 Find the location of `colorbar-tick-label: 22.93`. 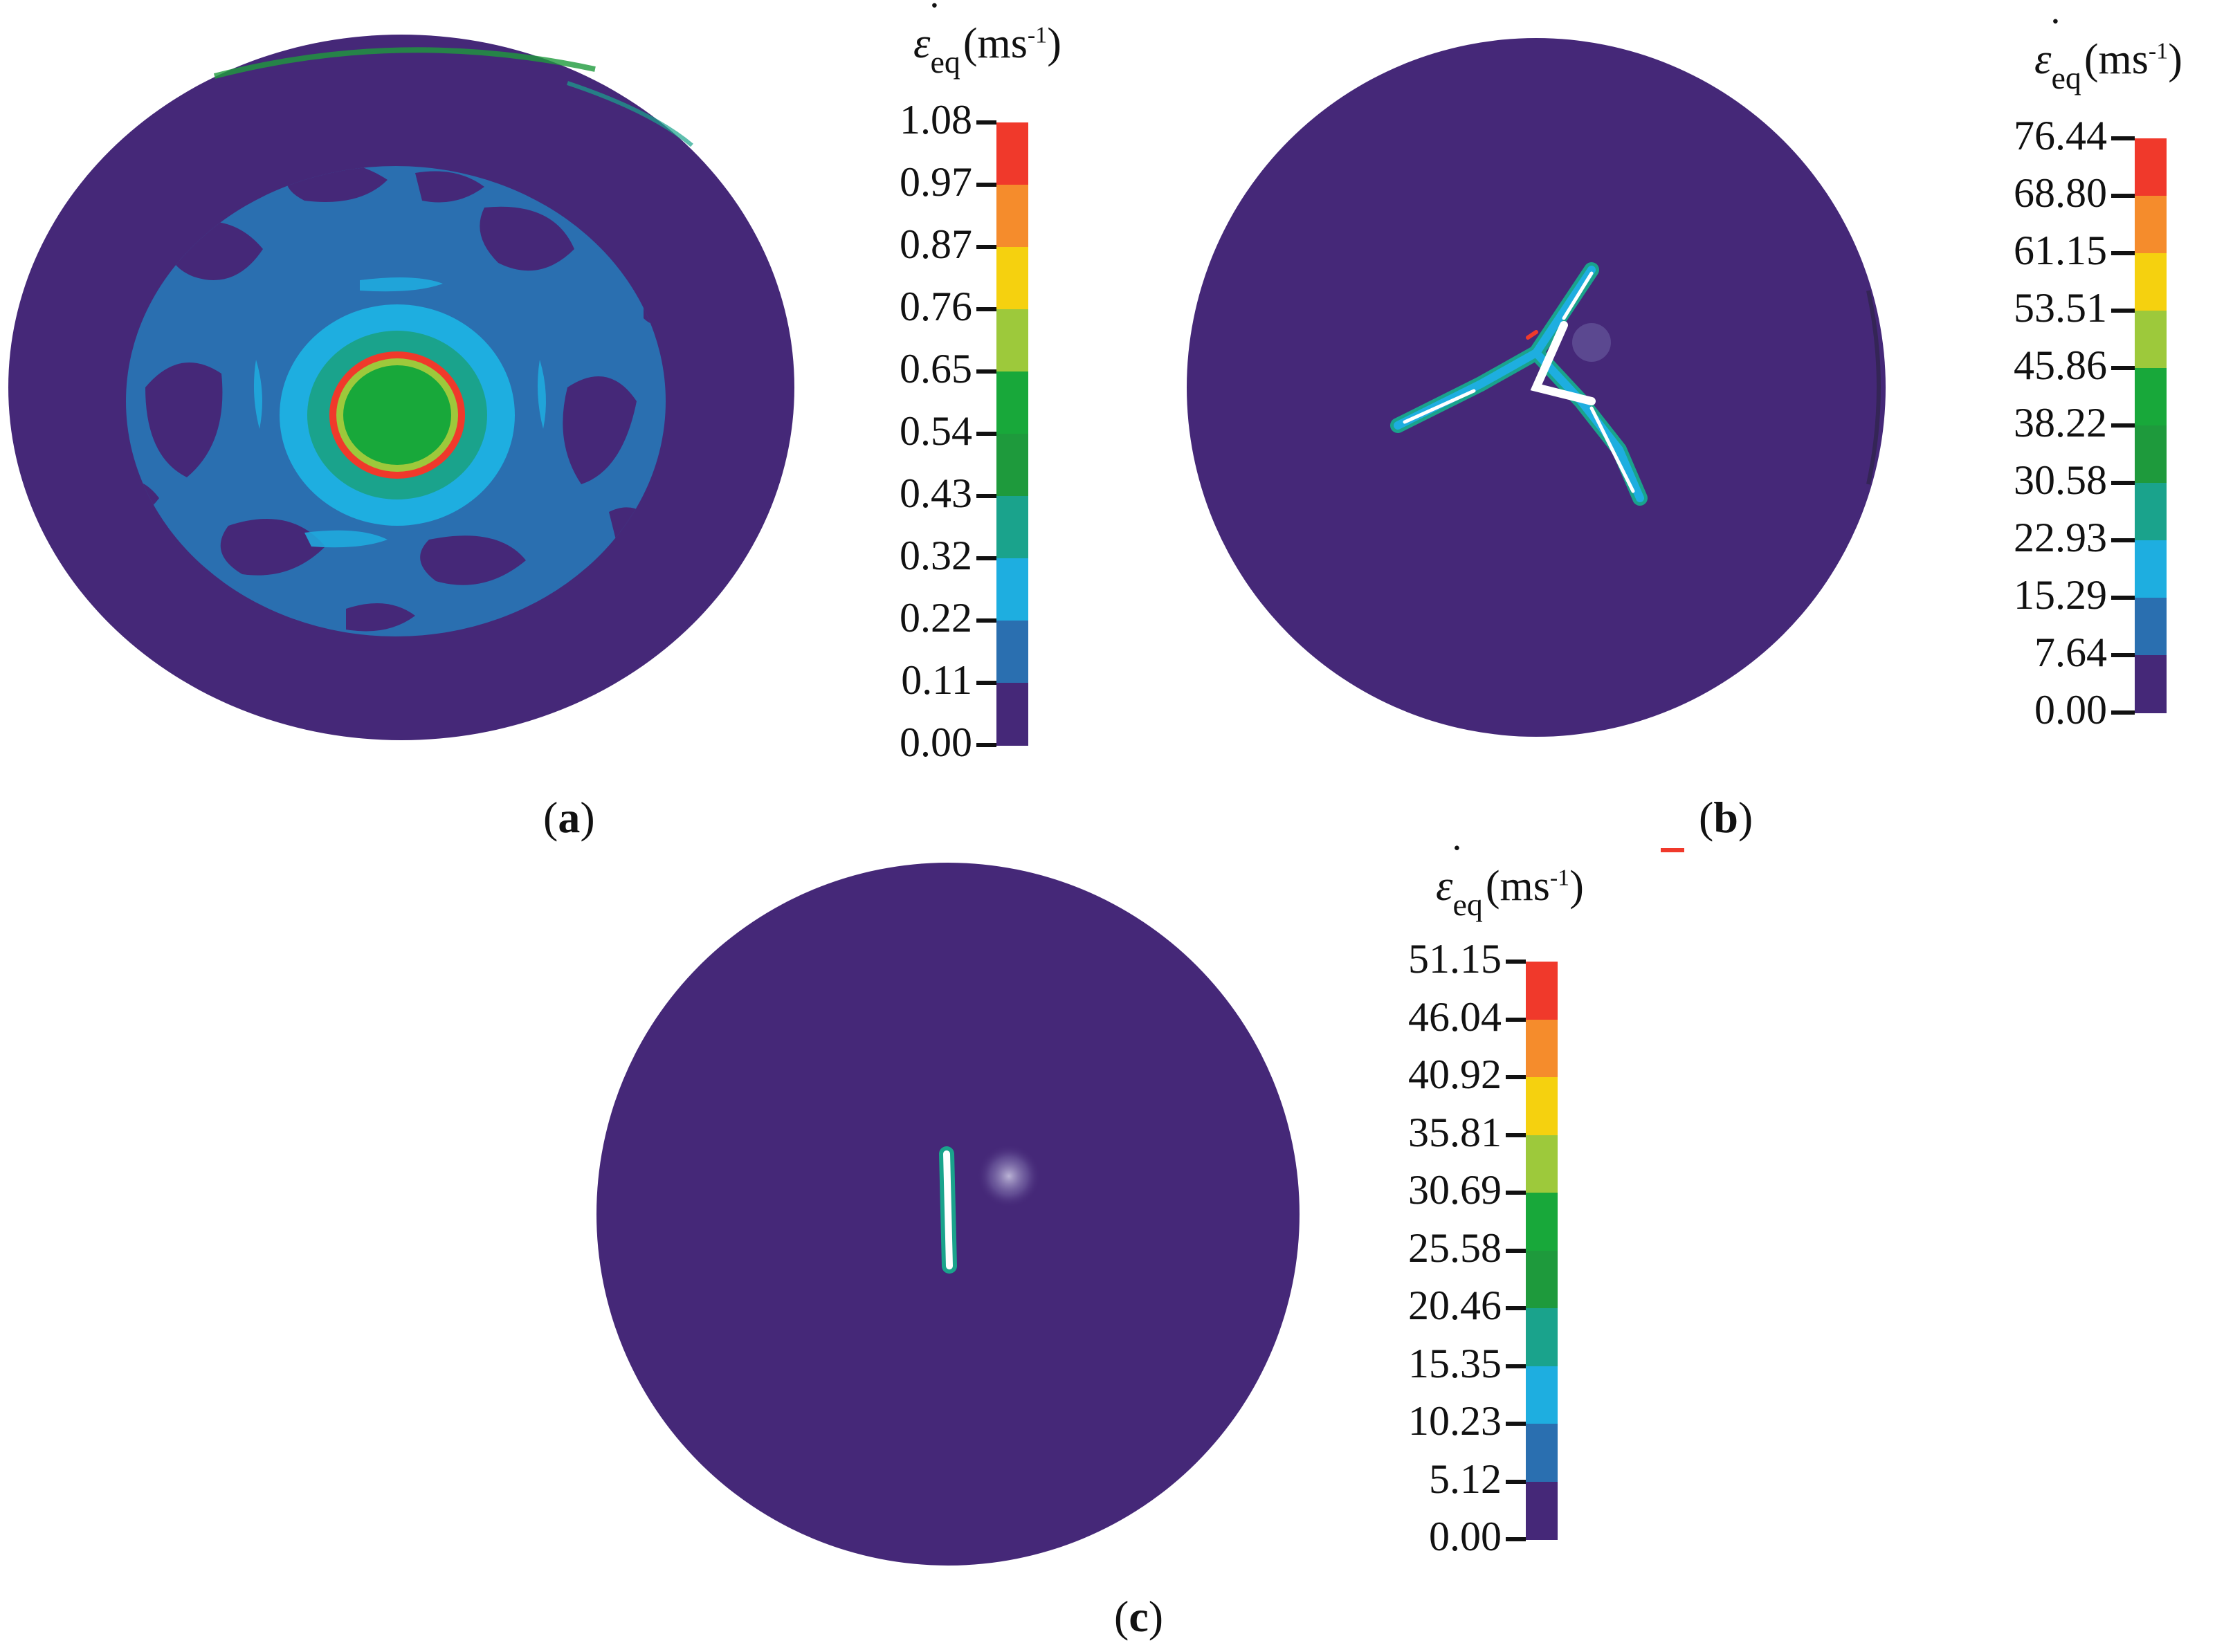

colorbar-tick-label: 22.93 is located at coordinates (2060, 537).